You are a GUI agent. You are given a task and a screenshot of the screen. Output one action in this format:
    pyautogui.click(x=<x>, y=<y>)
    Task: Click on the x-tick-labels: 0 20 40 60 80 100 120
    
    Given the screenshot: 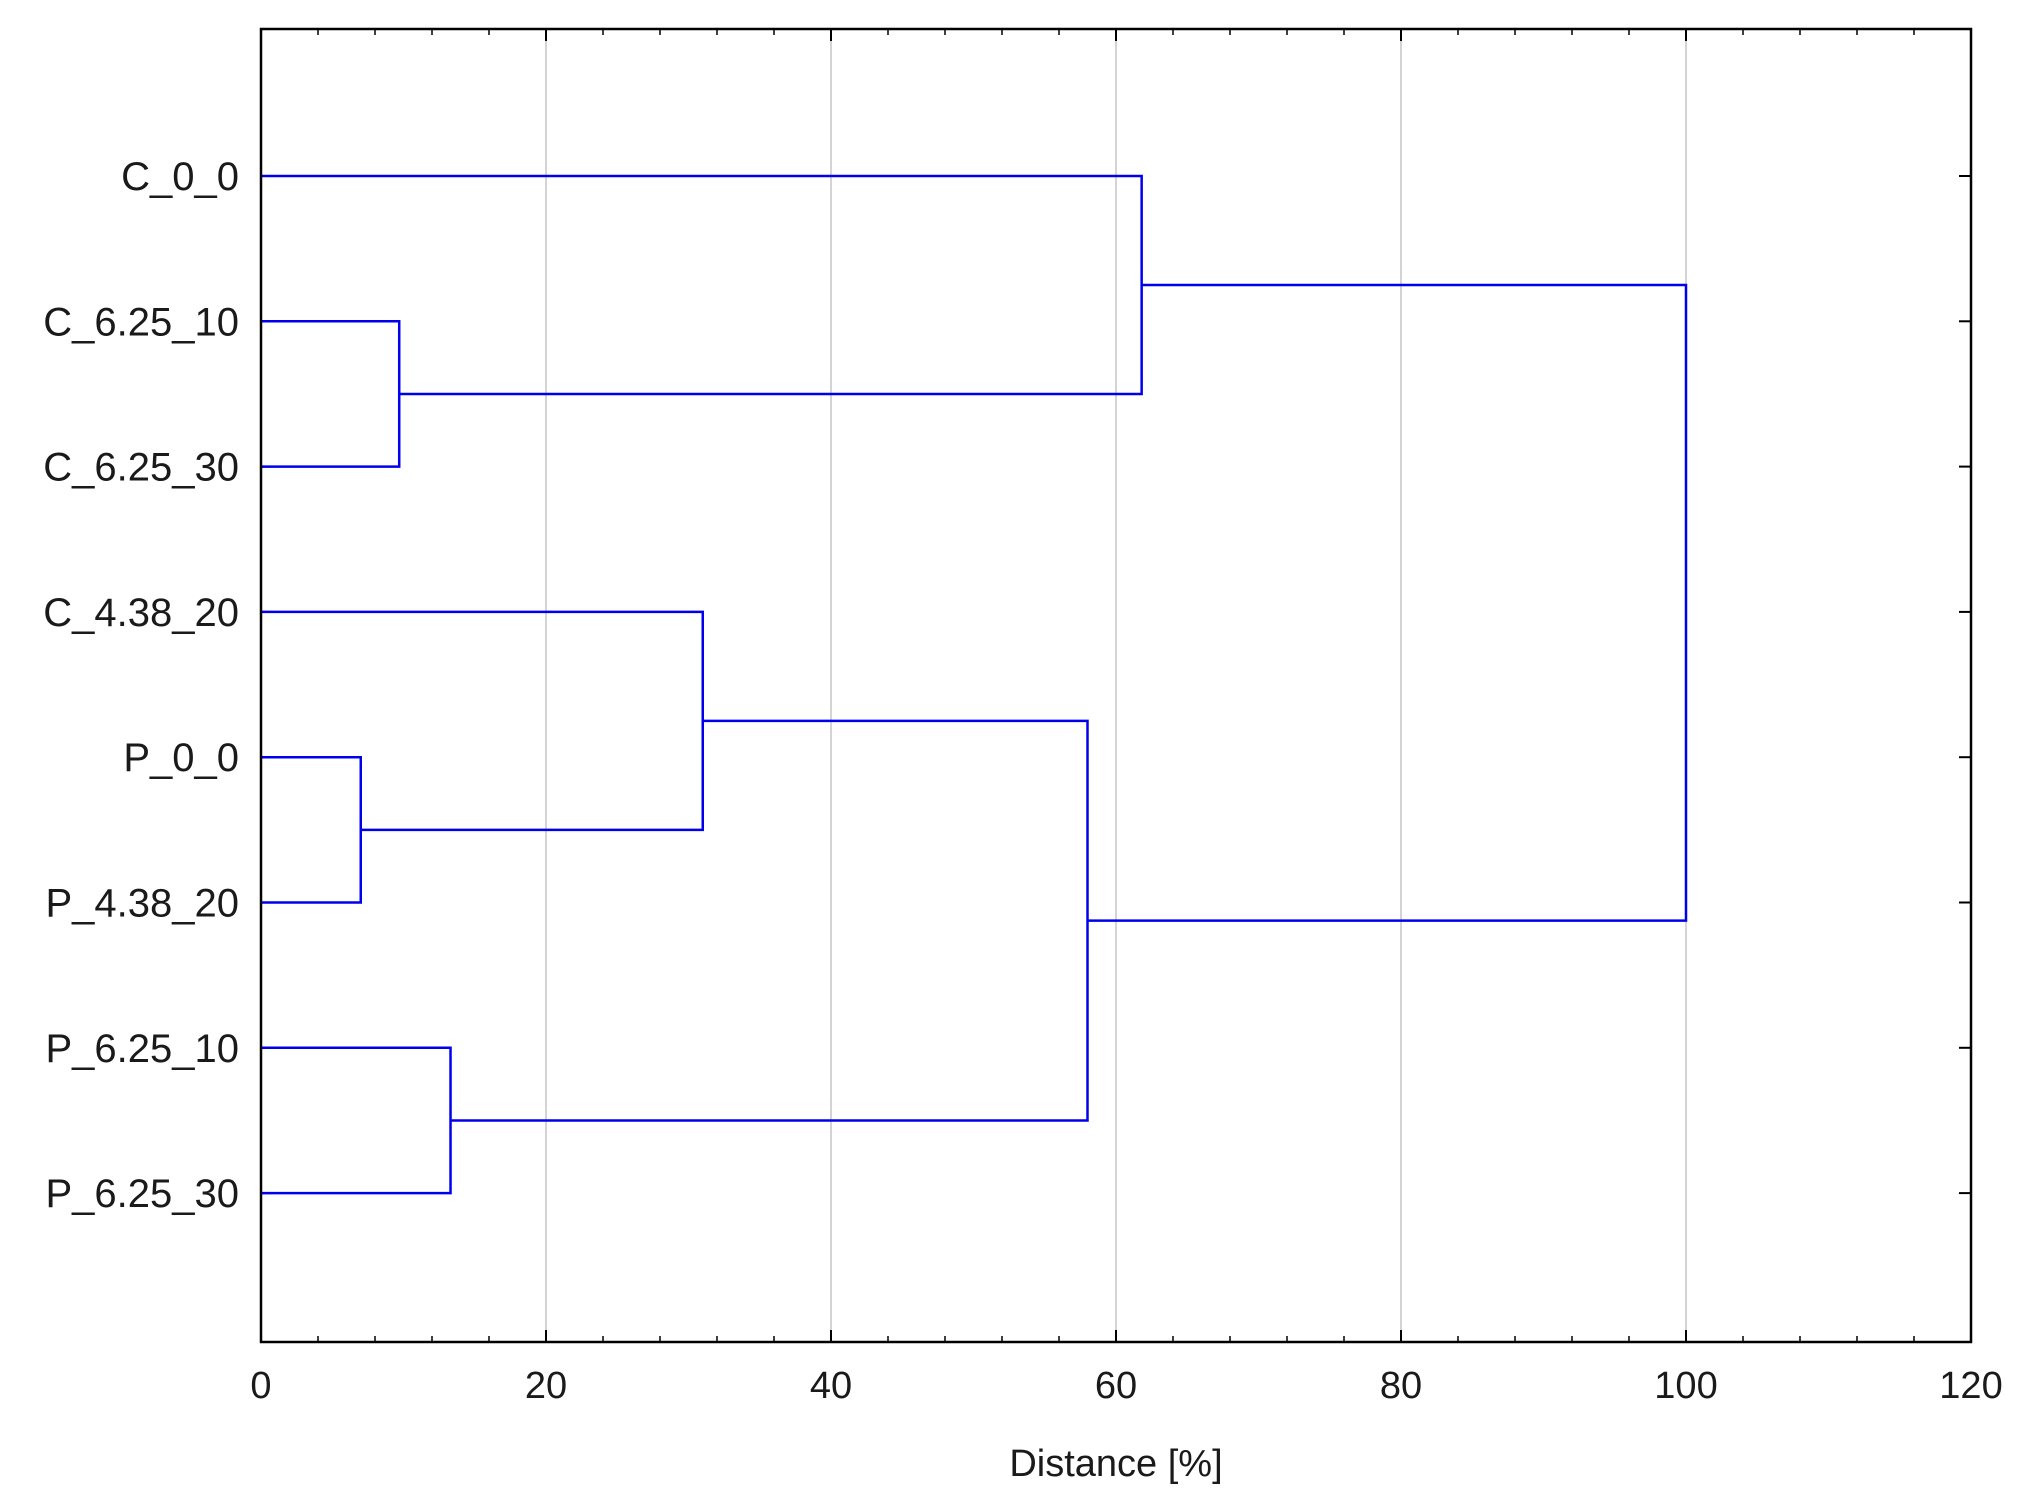 What is the action you would take?
    pyautogui.click(x=1126, y=1386)
    